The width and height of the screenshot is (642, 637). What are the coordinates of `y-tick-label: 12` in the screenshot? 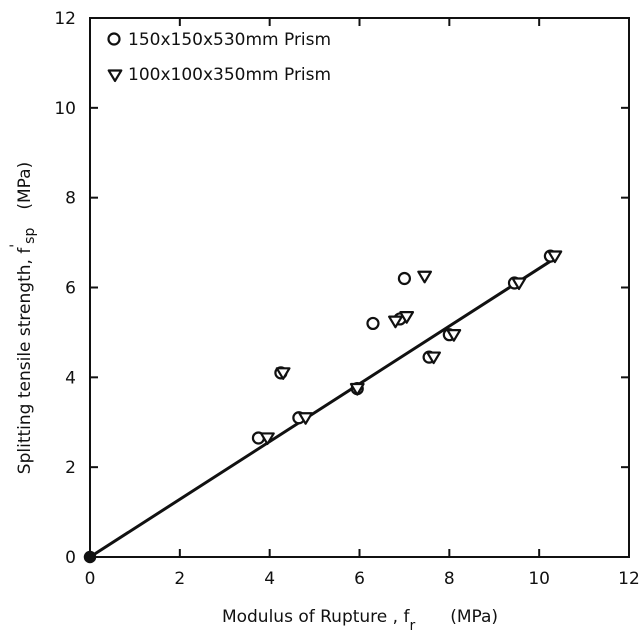 It's located at (65, 19).